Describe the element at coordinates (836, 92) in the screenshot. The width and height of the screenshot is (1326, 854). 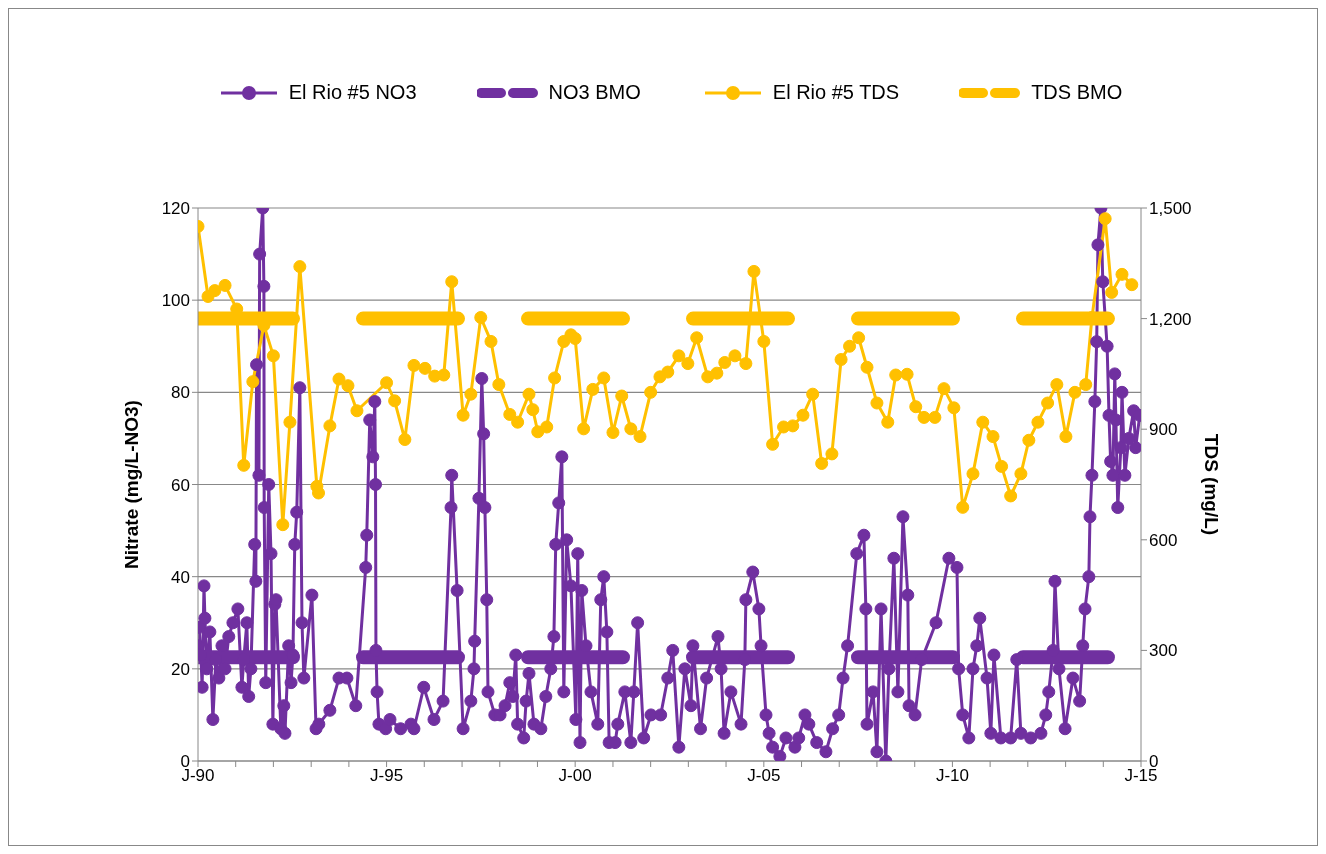
I see `legend-label: El Rio #5 TDS` at that location.